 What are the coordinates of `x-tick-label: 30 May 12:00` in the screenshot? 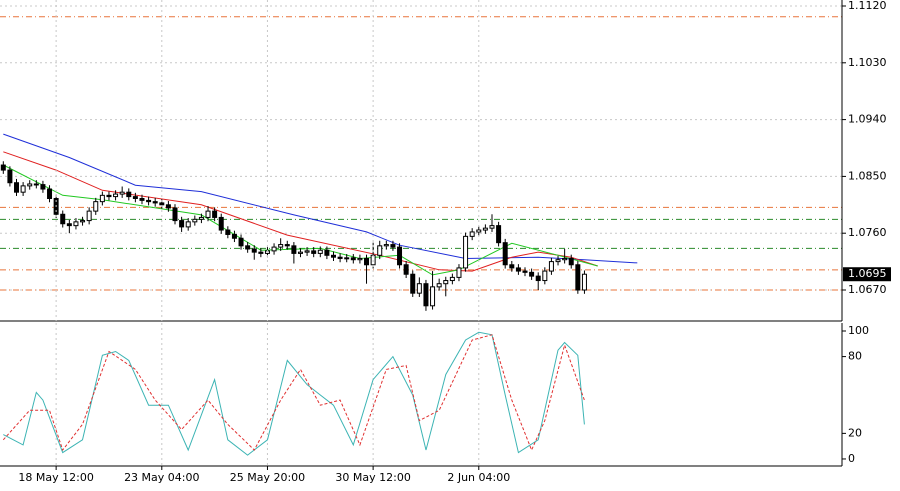 It's located at (372, 477).